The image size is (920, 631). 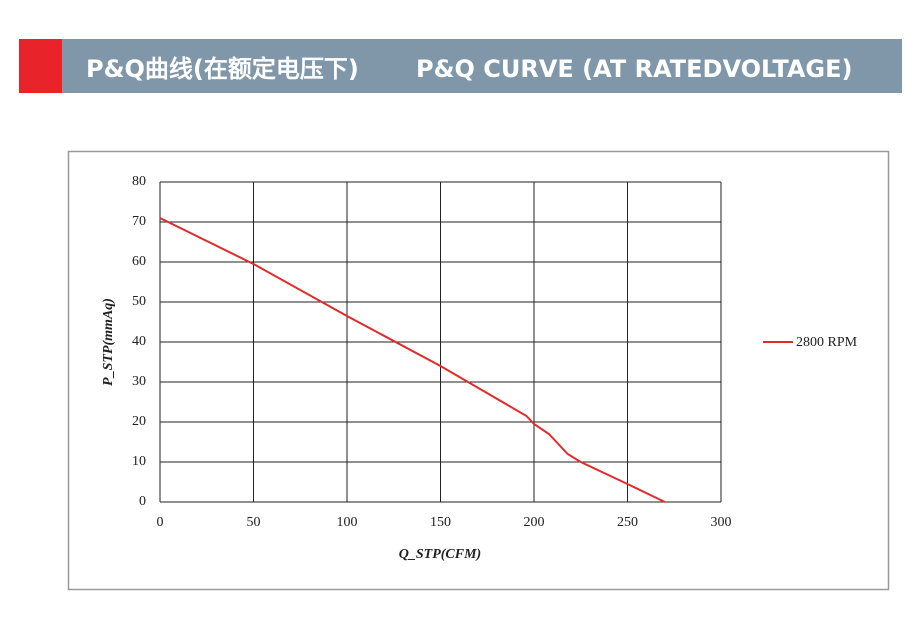 What do you see at coordinates (139, 461) in the screenshot?
I see `y-tick-label: 10` at bounding box center [139, 461].